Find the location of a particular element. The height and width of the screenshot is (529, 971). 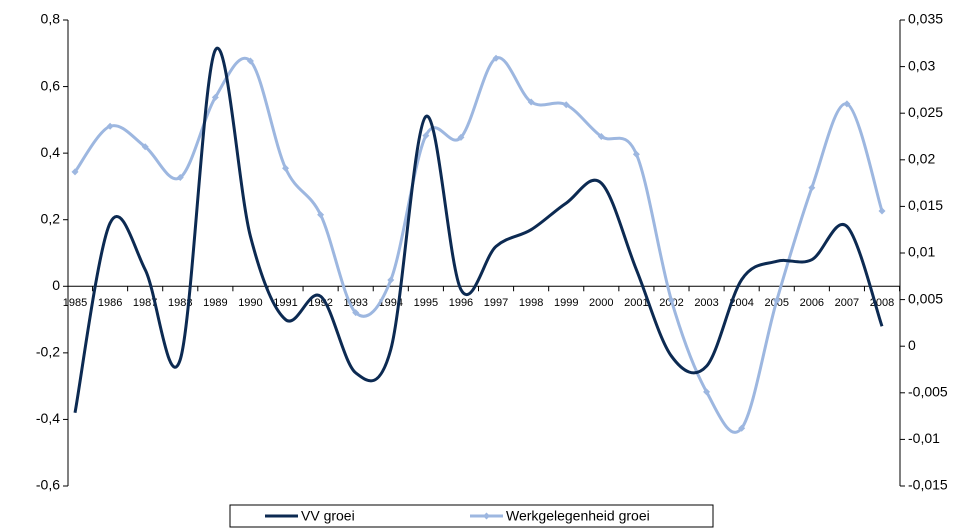

y-tick-label: 0 is located at coordinates (56, 285).